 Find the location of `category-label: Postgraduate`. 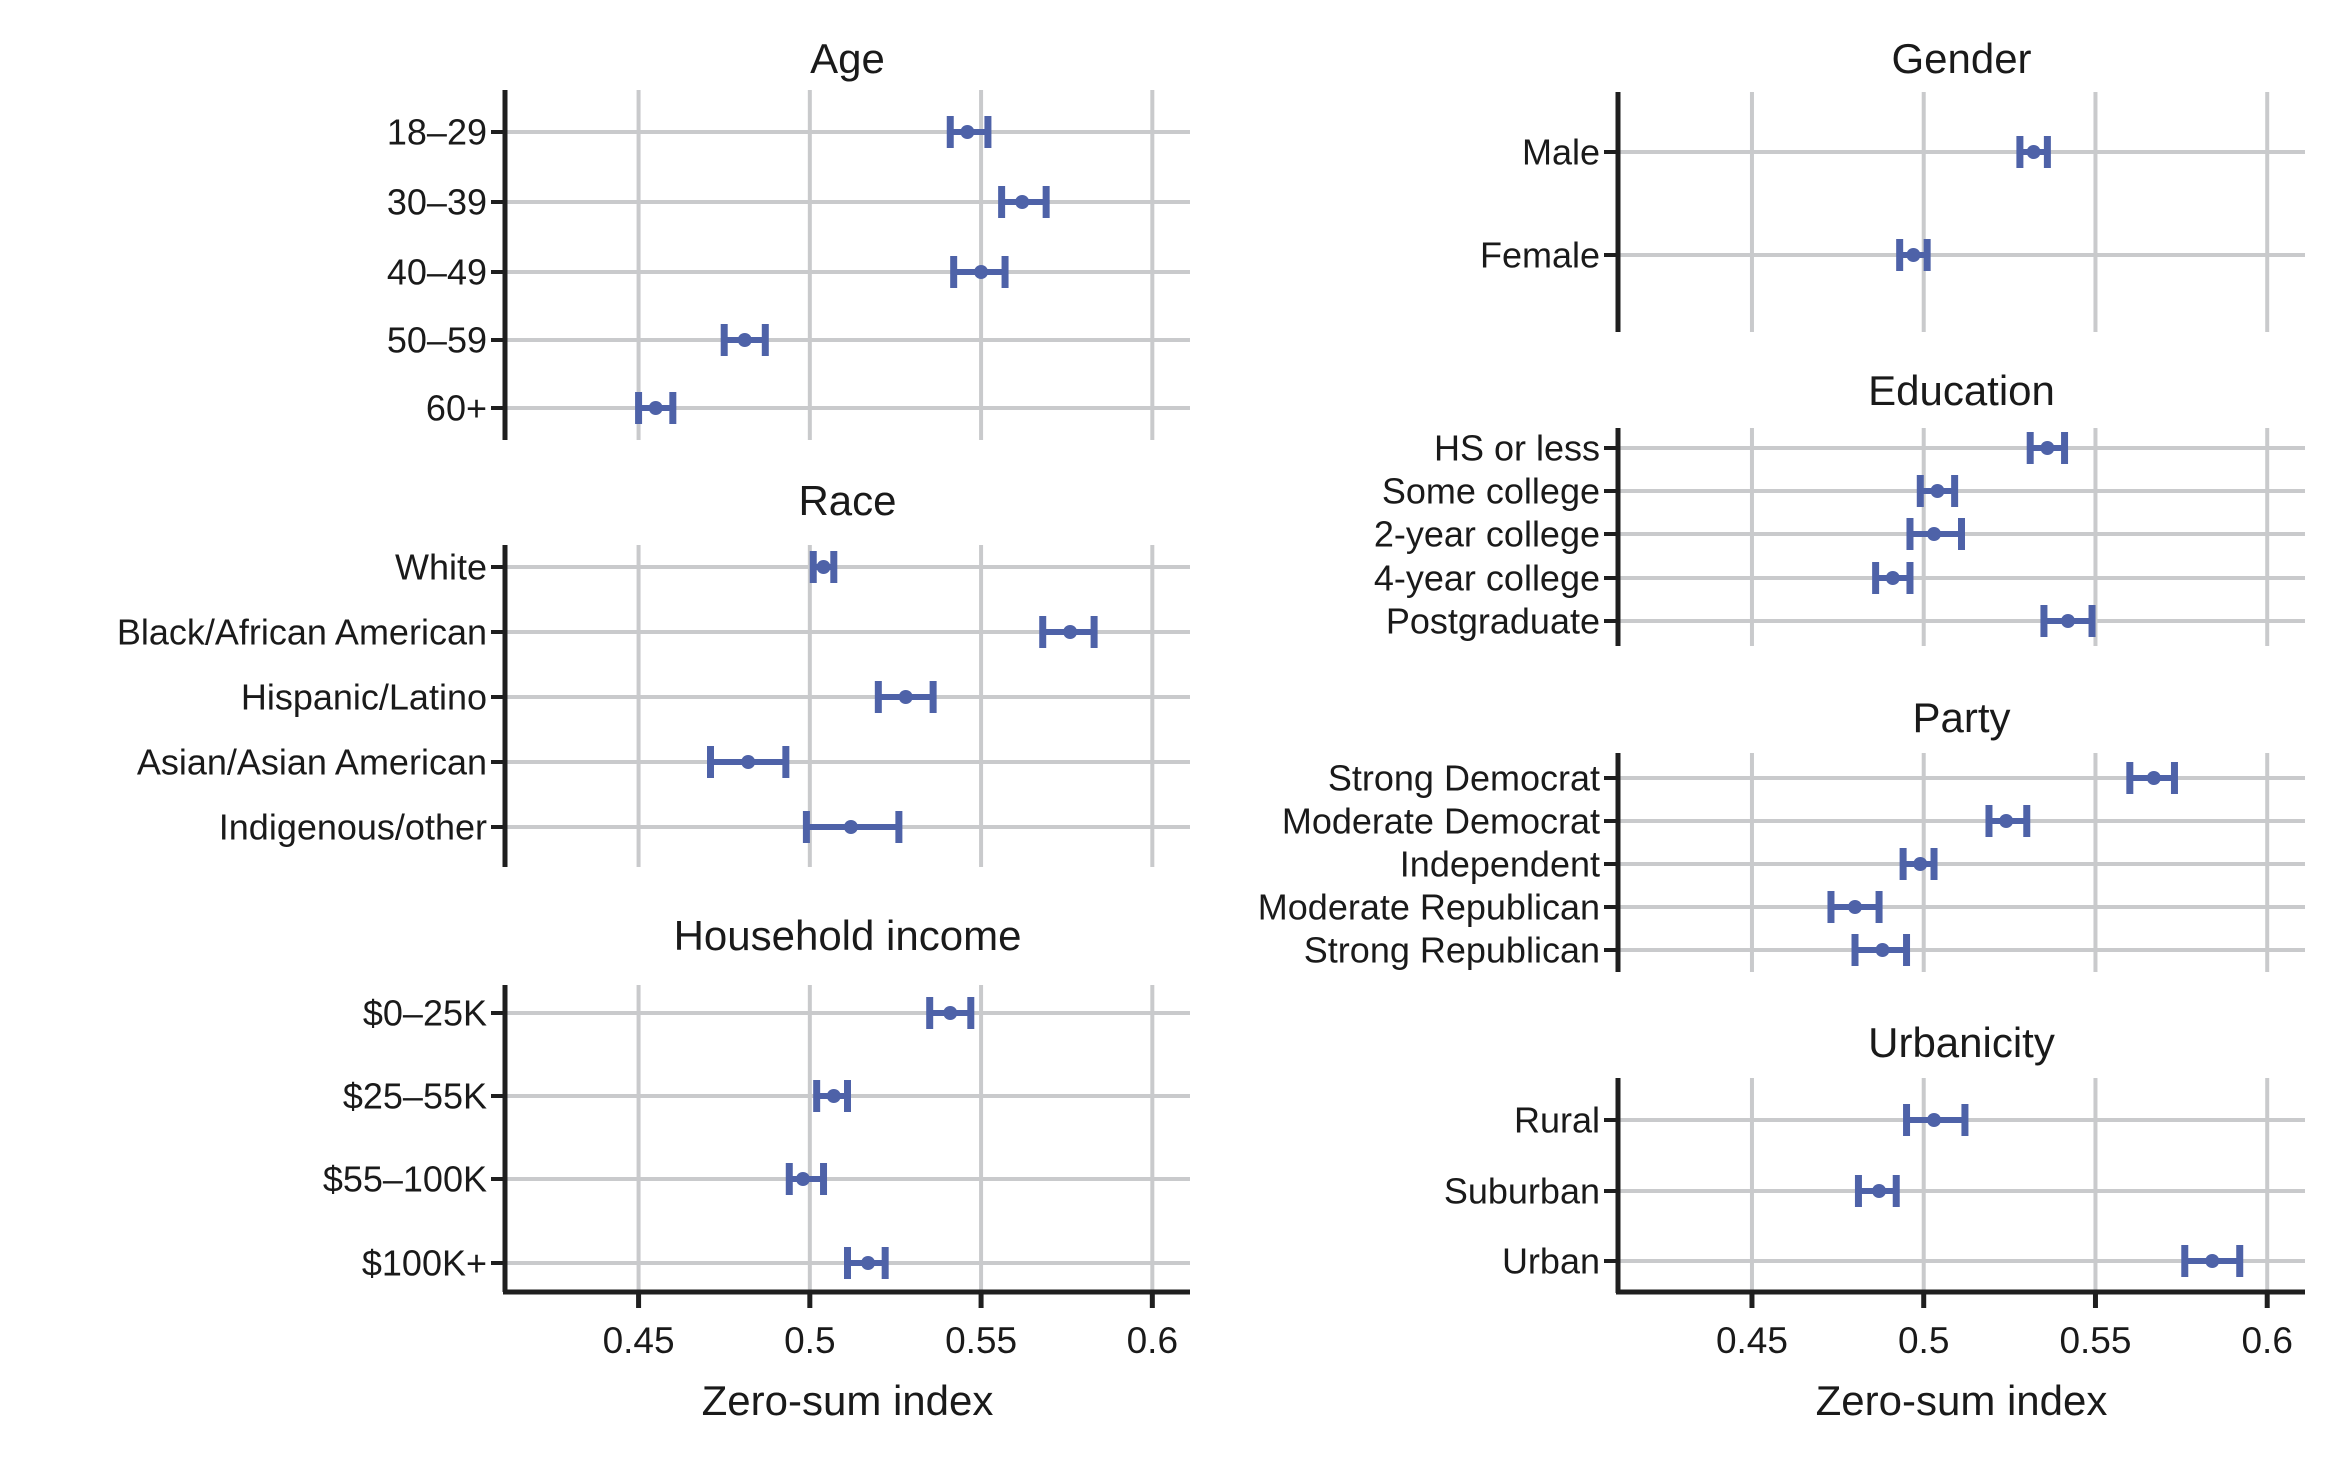

category-label: Postgraduate is located at coordinates (1493, 621).